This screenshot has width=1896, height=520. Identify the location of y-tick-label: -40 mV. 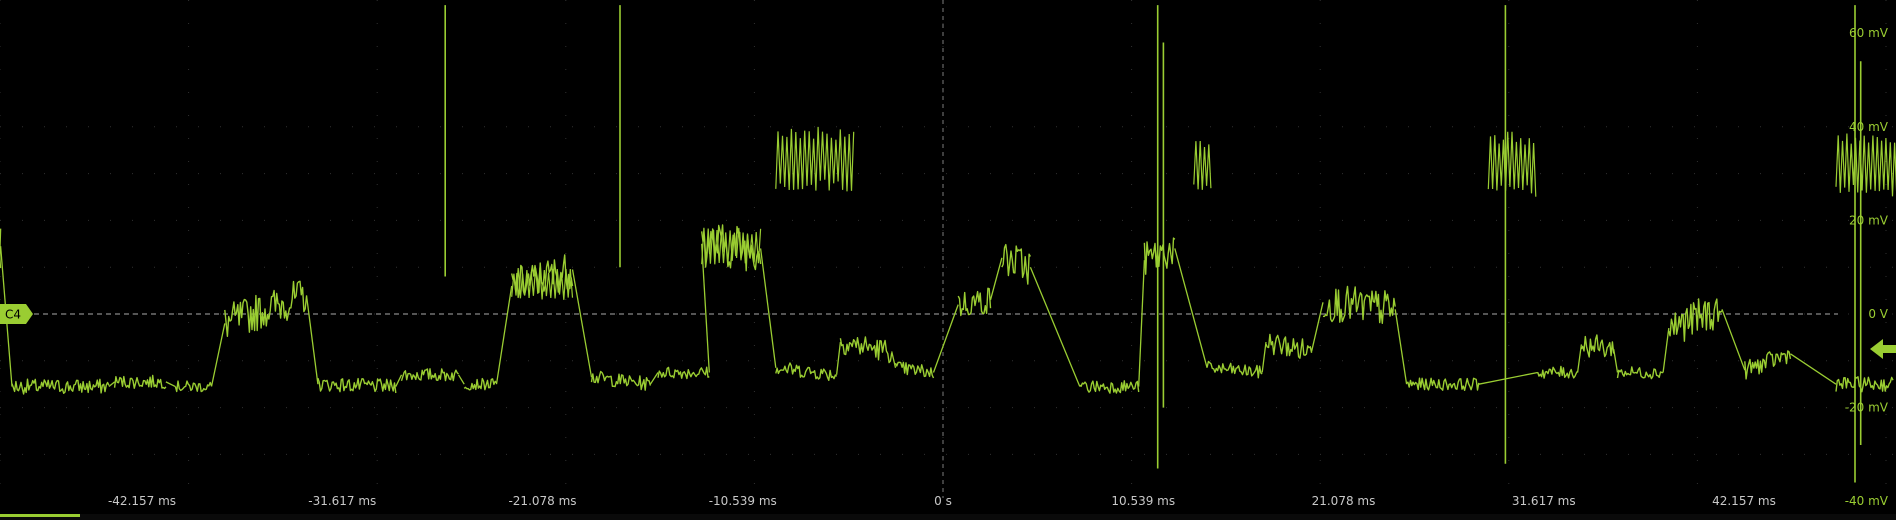
(1867, 501).